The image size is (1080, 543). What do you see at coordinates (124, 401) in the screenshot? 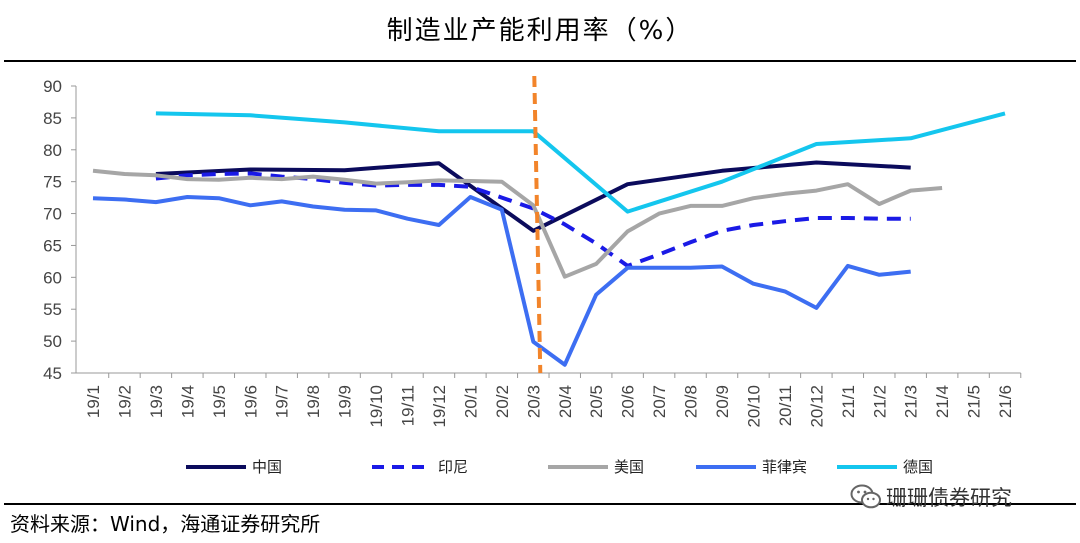
I see `x-tick-label: 19/2` at bounding box center [124, 401].